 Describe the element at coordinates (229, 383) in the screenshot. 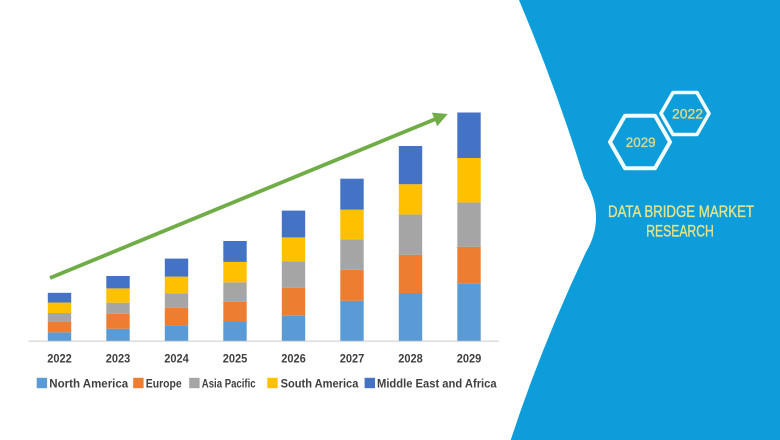

I see `svg-text: Asia Pacific` at that location.